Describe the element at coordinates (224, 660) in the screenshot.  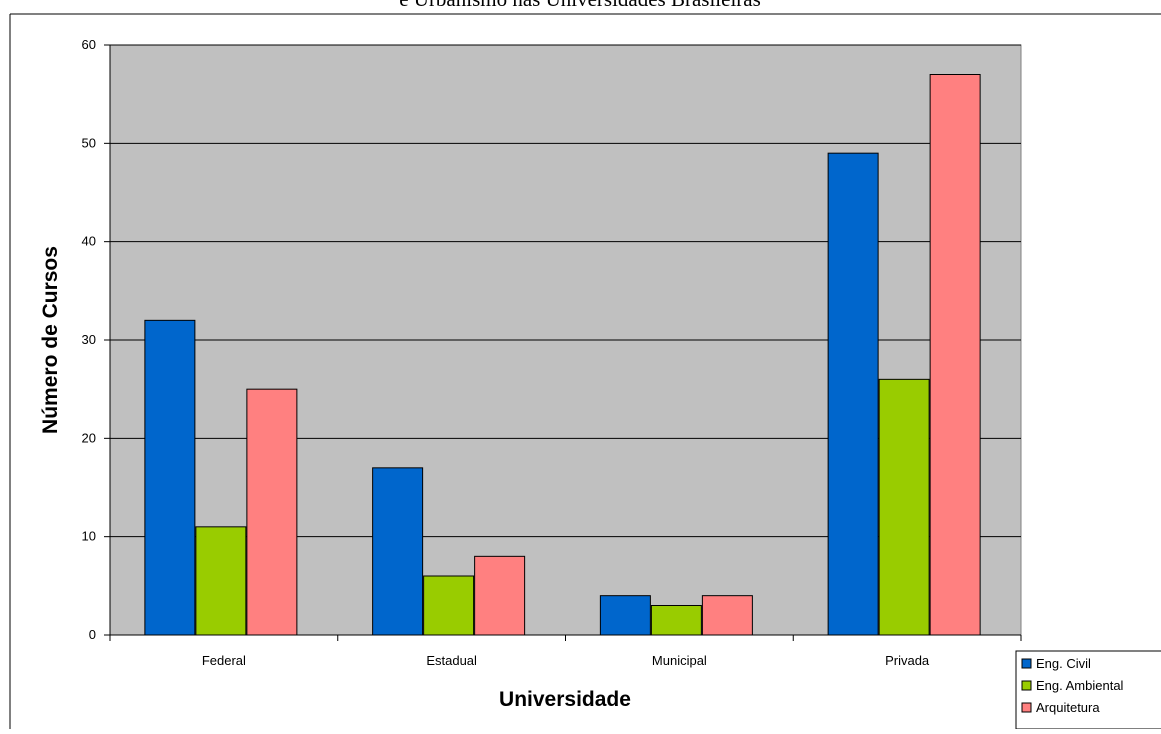
I see `x-tick-label: Federal` at that location.